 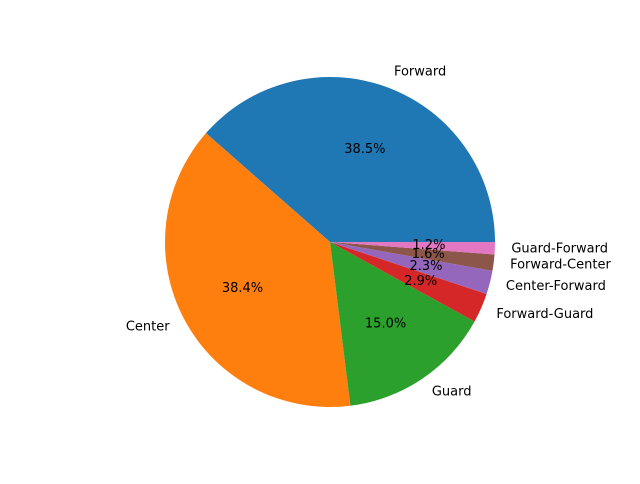 What do you see at coordinates (364, 149) in the screenshot?
I see `percent-label-forward: 38.5%` at bounding box center [364, 149].